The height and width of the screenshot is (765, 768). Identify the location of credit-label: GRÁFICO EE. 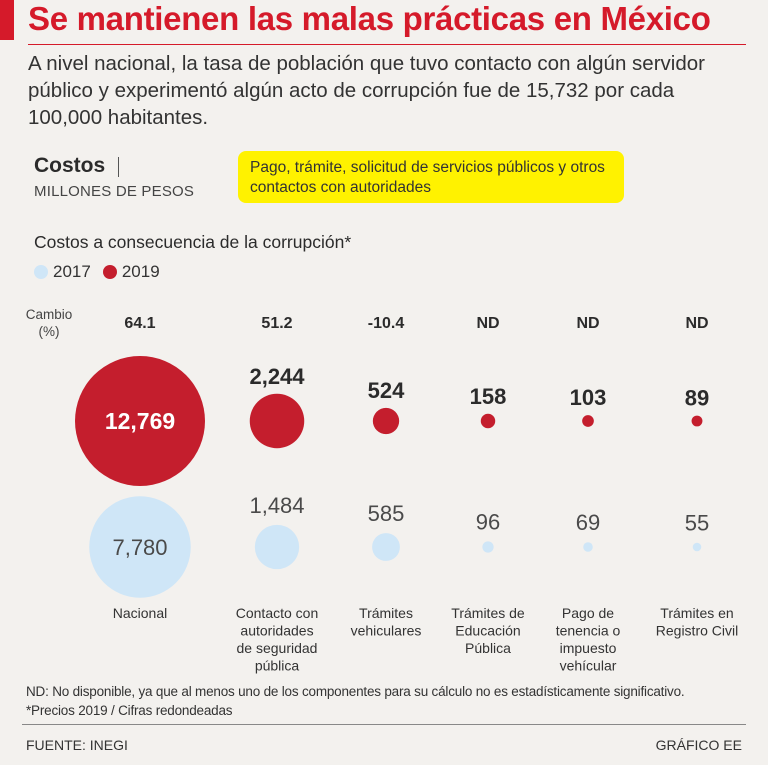
(698, 745).